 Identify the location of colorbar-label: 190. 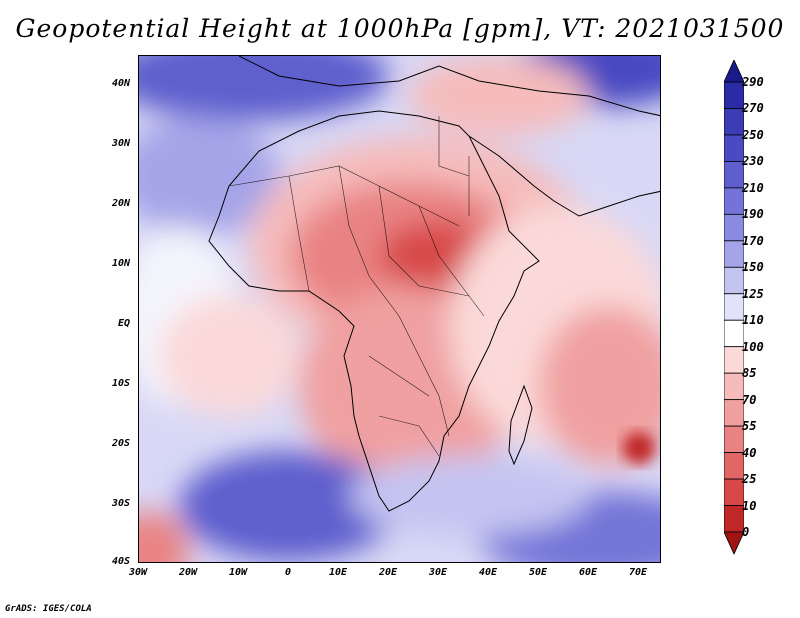
(753, 214).